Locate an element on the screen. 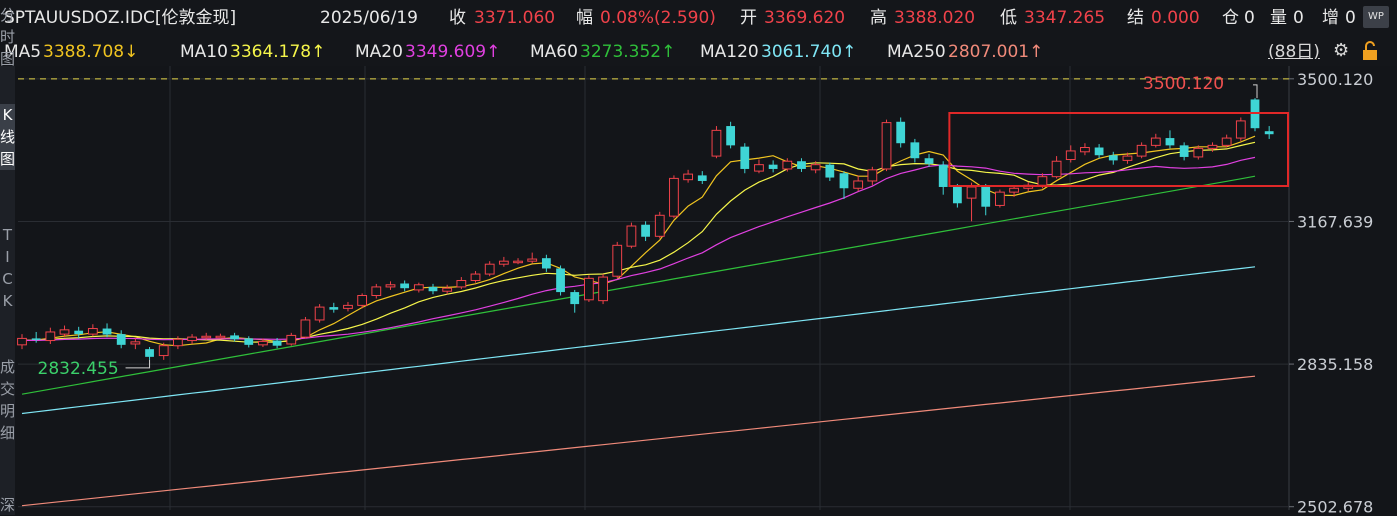  min-price-label: 2832.455 is located at coordinates (78, 369).